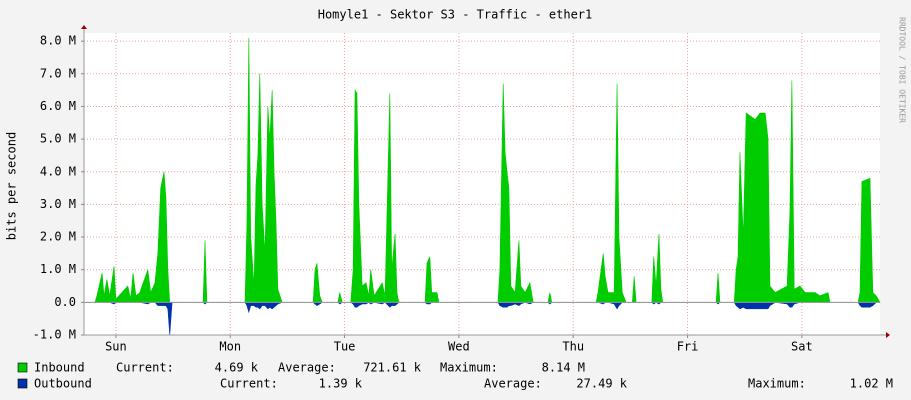  Describe the element at coordinates (230, 347) in the screenshot. I see `x-tick-label: Mon` at that location.